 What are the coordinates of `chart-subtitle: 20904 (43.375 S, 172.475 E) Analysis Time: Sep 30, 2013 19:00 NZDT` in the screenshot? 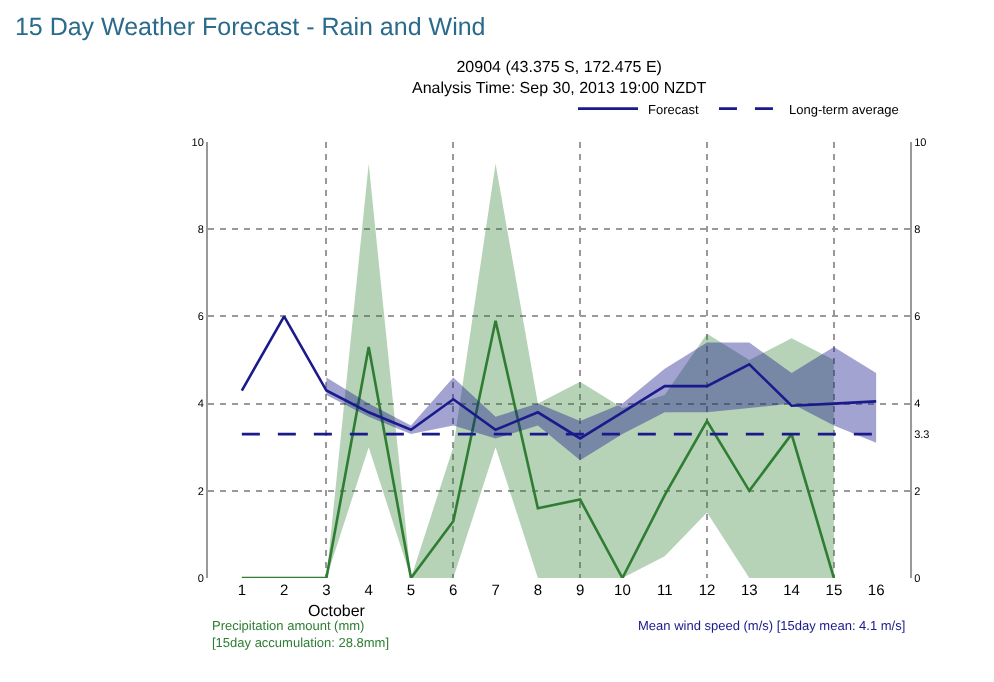 It's located at (559, 77).